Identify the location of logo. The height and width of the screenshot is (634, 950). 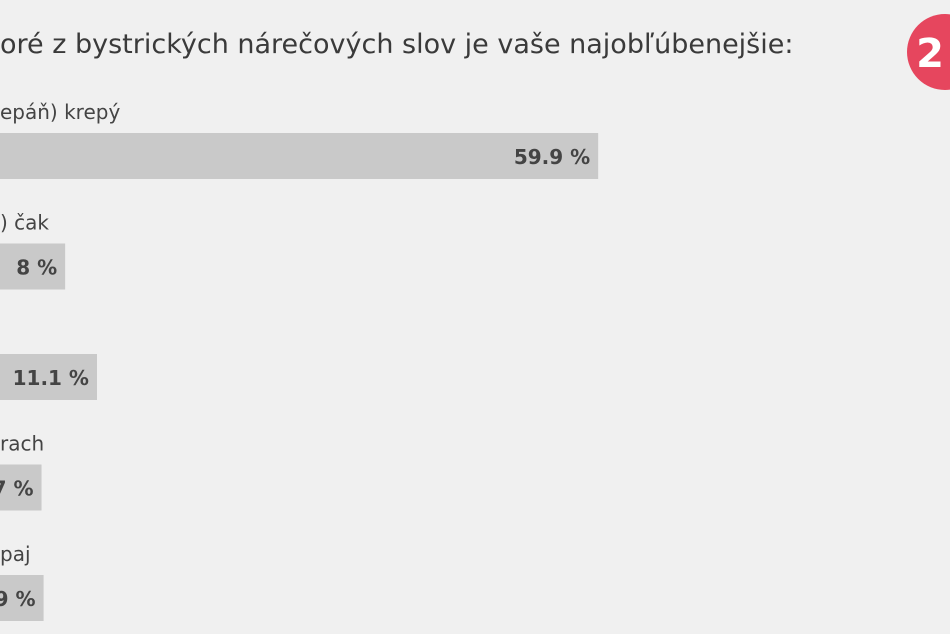
(928, 52).